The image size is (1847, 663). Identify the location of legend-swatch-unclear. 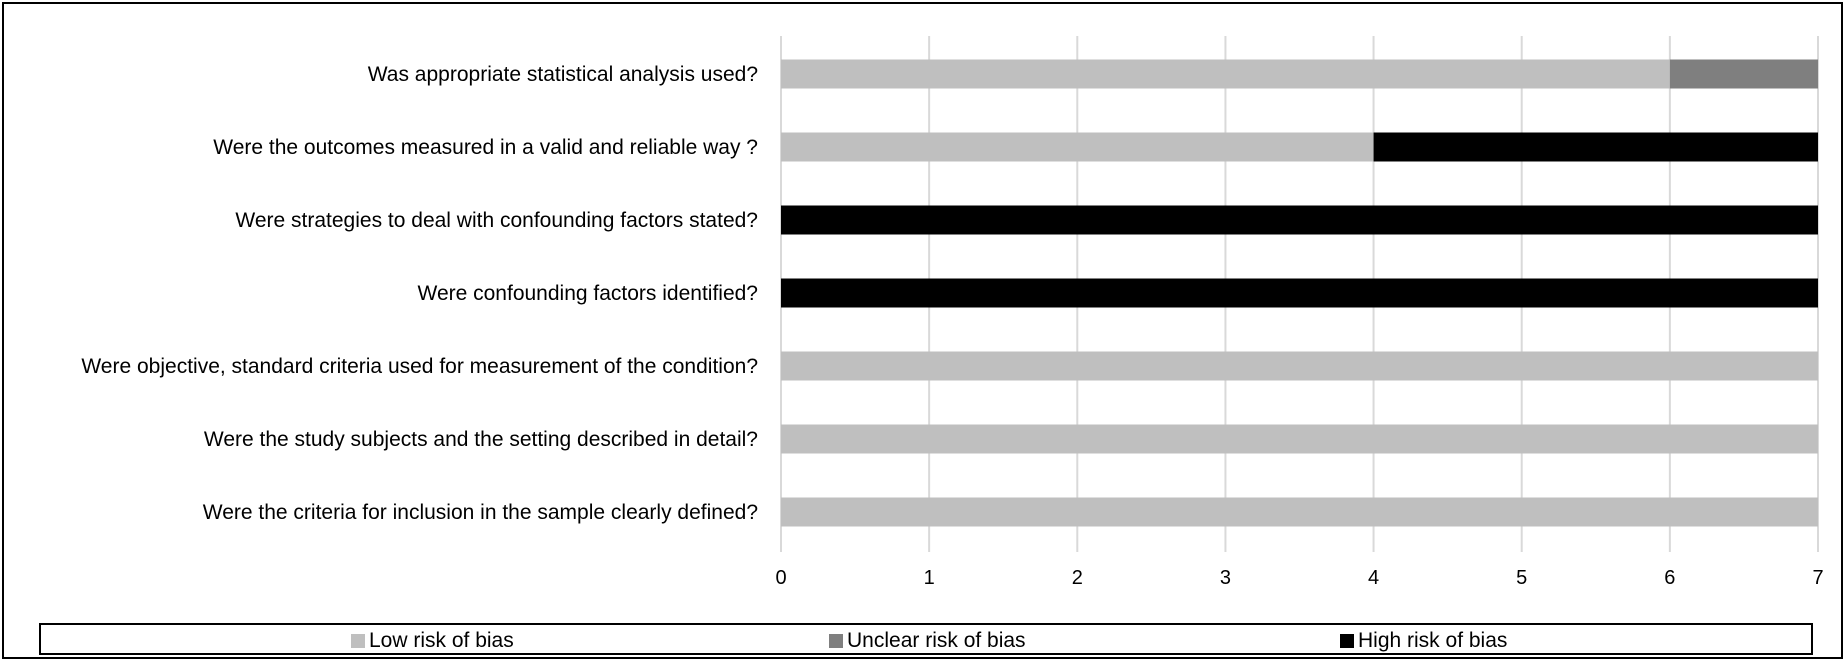
(836, 641).